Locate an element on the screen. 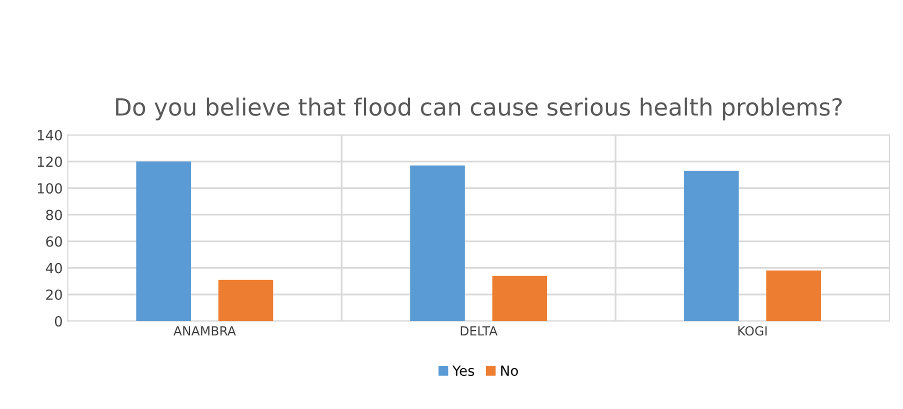  y-tick-label: 120 is located at coordinates (50, 162).